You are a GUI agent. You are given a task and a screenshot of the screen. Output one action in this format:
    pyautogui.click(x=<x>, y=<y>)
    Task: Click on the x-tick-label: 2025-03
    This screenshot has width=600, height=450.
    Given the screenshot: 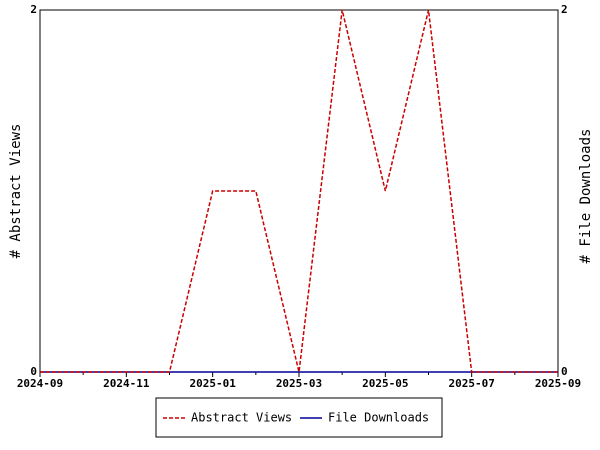 What is the action you would take?
    pyautogui.click(x=299, y=383)
    